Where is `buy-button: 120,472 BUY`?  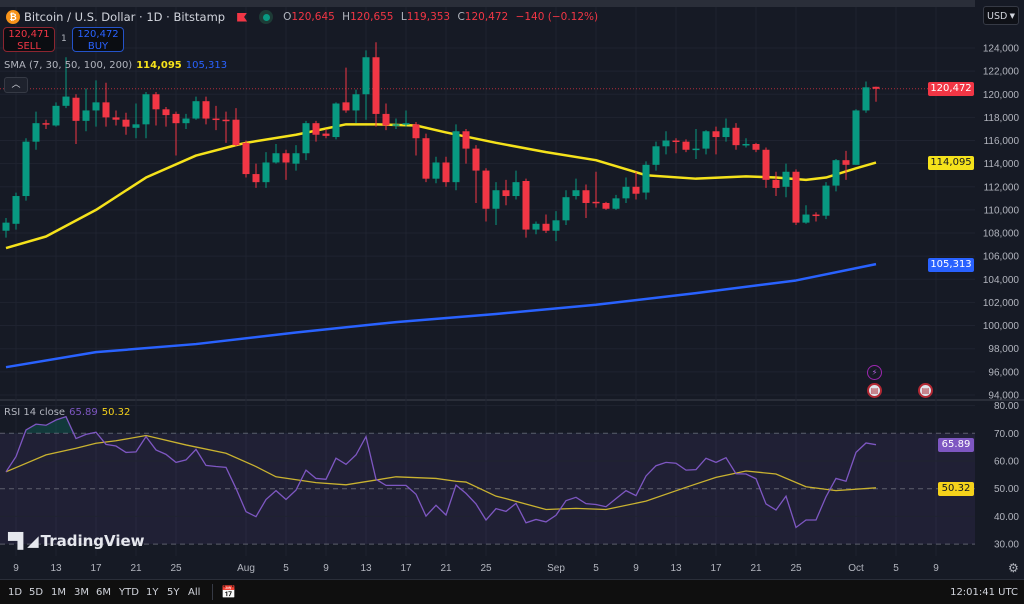
buy-button: 120,472 BUY is located at coordinates (98, 39).